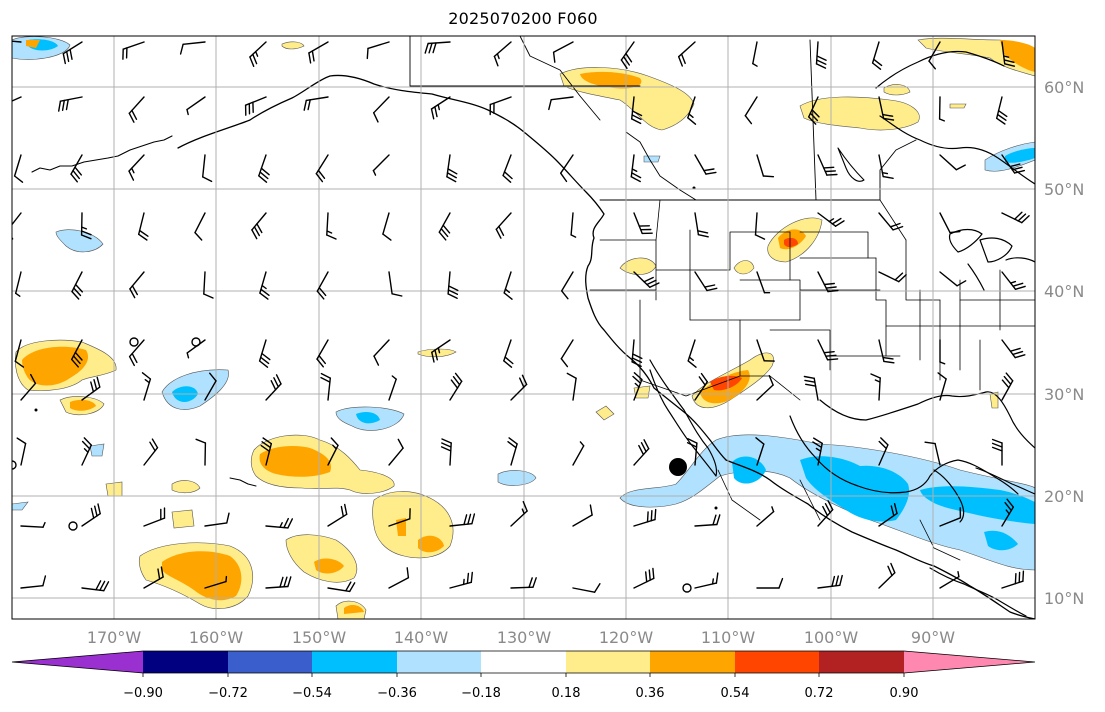 This screenshot has width=1105, height=712. What do you see at coordinates (523, 18) in the screenshot?
I see `map-title: 2025070200 F060` at bounding box center [523, 18].